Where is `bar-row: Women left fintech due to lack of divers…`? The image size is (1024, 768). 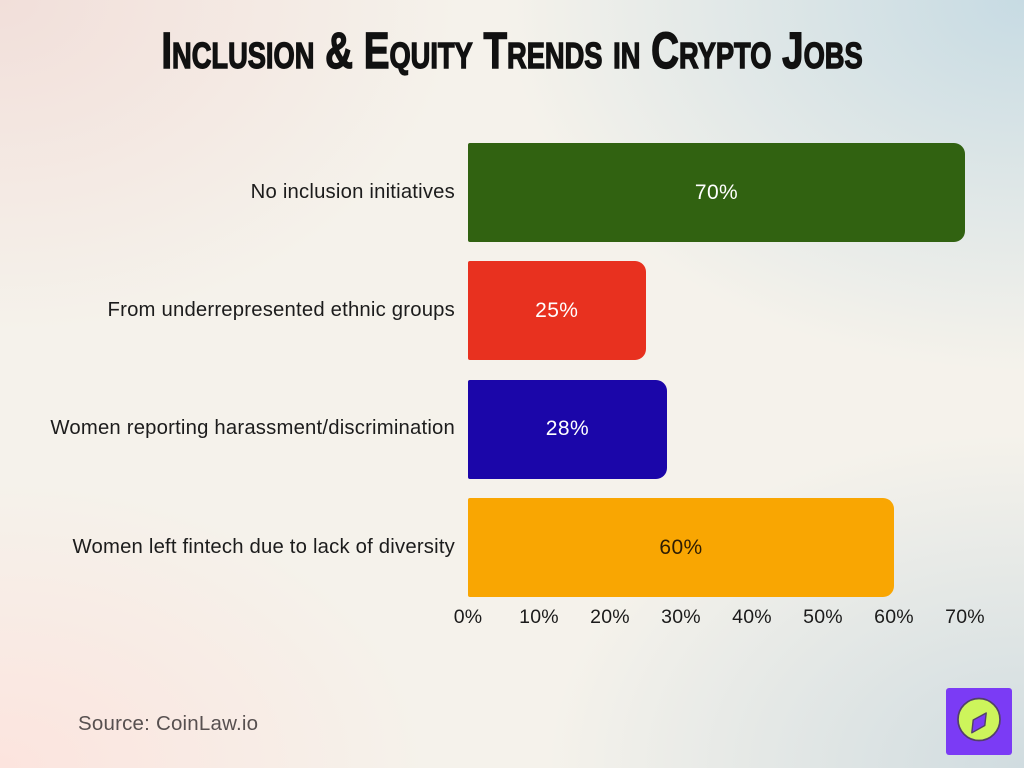 bar-row: Women left fintech due to lack of divers… is located at coordinates (512, 548).